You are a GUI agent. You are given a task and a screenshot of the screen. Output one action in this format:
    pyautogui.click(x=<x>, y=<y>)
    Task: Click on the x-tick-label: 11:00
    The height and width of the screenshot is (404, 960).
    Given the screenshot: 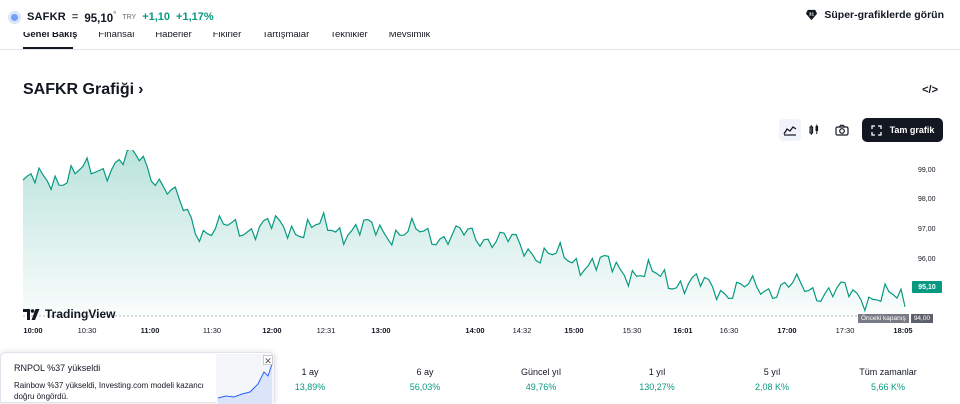 What is the action you would take?
    pyautogui.click(x=150, y=330)
    